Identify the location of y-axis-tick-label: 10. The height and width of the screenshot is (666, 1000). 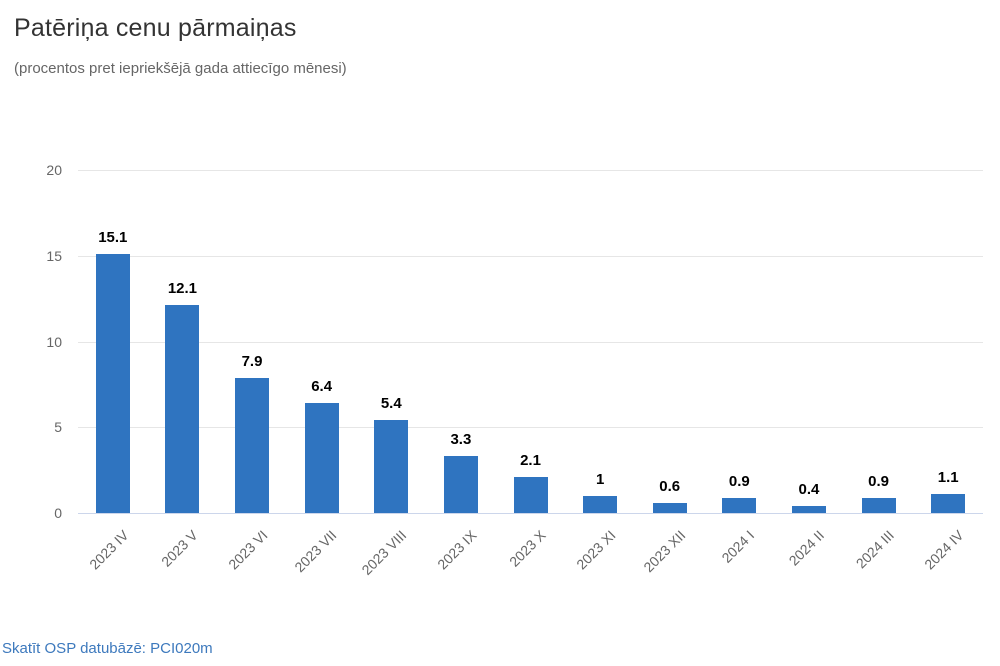
(54, 341).